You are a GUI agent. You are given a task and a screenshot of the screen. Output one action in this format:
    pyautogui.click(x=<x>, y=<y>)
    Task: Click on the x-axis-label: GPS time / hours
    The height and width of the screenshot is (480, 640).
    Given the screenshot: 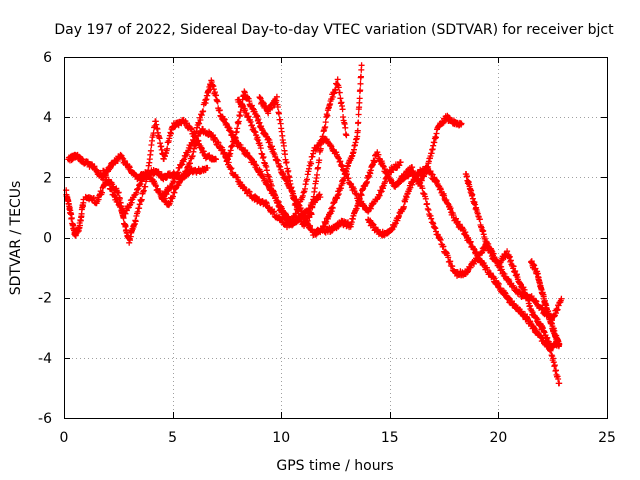 What is the action you would take?
    pyautogui.click(x=334, y=466)
    